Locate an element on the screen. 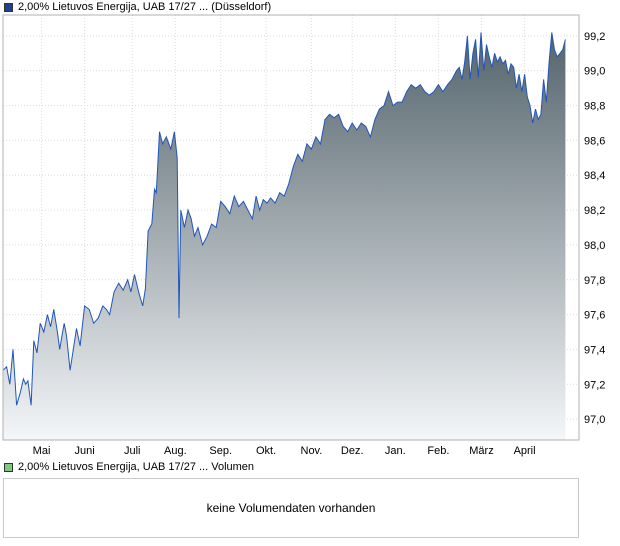 This screenshot has width=620, height=546. x-tick-label: Nov. is located at coordinates (312, 451).